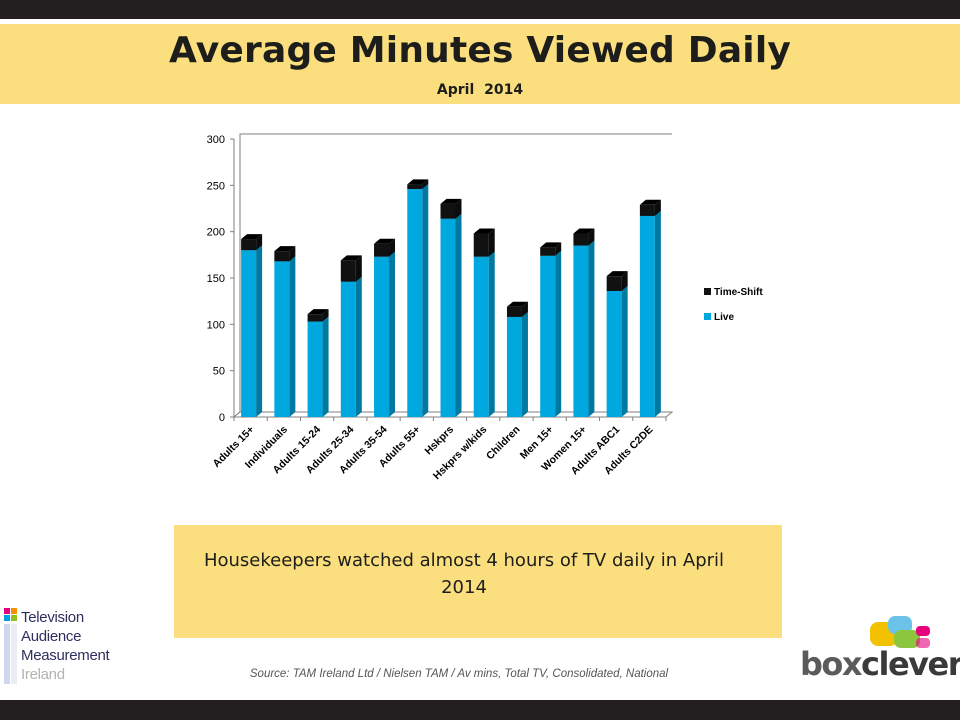  Describe the element at coordinates (43, 674) in the screenshot. I see `tam-logo-line: Ireland` at that location.